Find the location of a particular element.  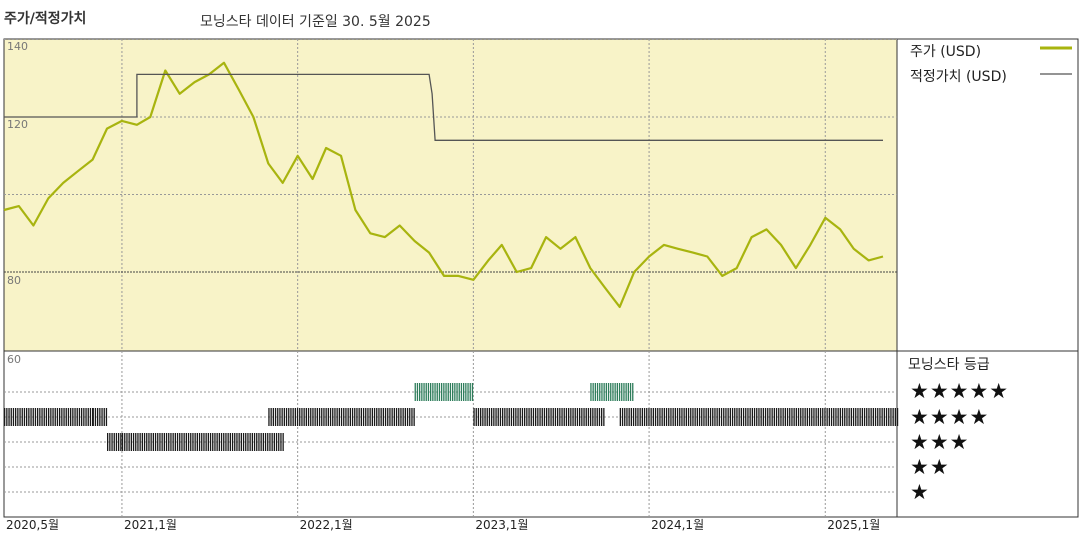

x-tick-label: 2021,1월 is located at coordinates (150, 525).